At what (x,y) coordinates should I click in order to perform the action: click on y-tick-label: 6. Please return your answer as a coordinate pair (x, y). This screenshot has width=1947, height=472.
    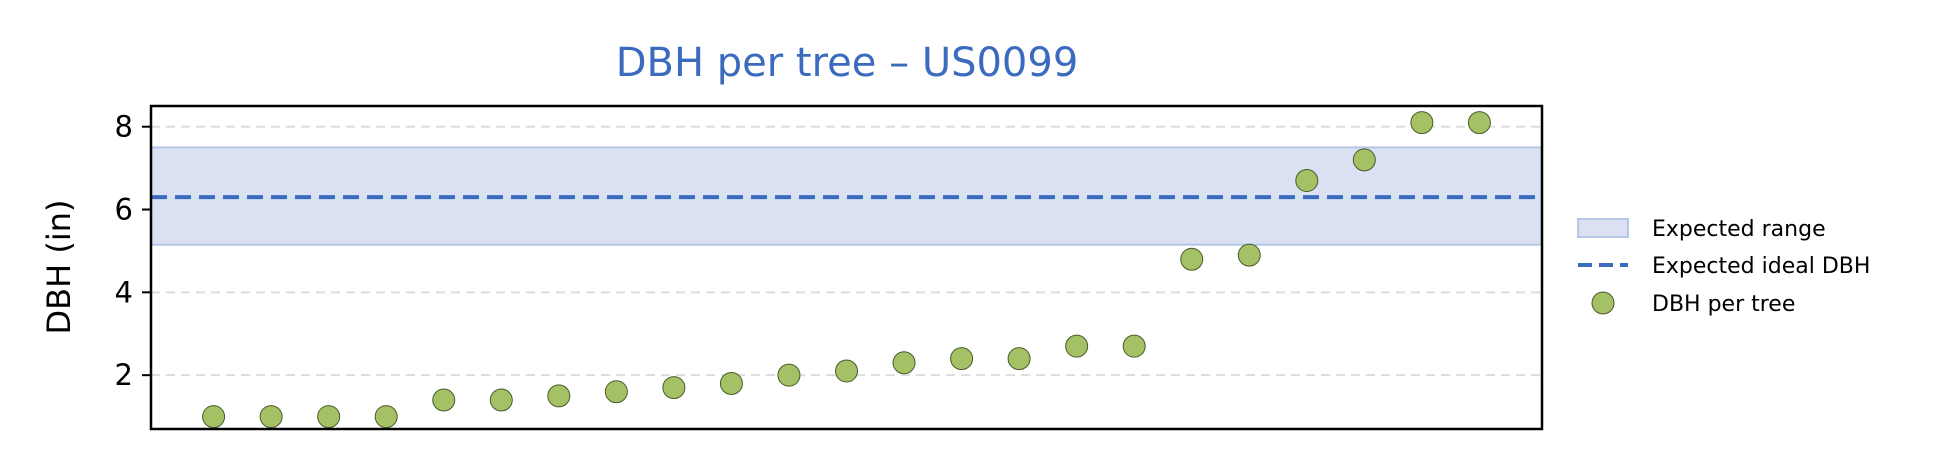
    Looking at the image, I should click on (124, 210).